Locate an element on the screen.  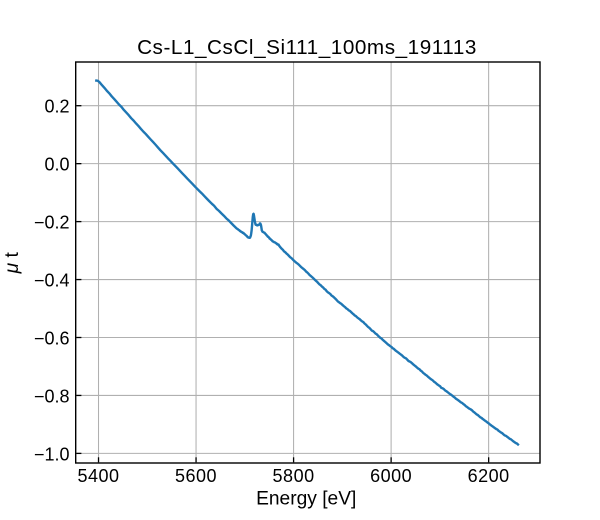
svg-text: 6200 is located at coordinates (489, 476).